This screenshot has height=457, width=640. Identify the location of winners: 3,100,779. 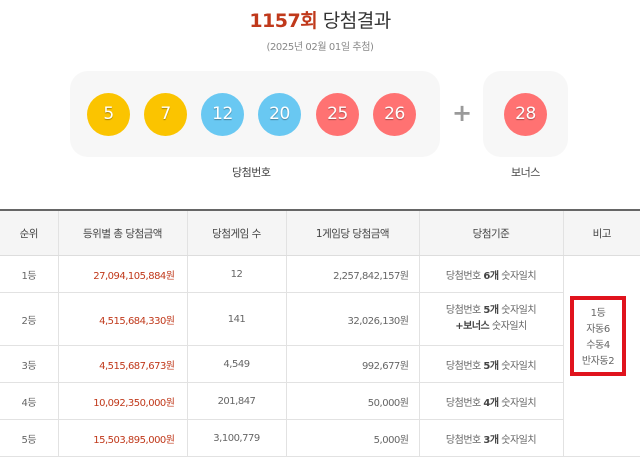
(236, 438).